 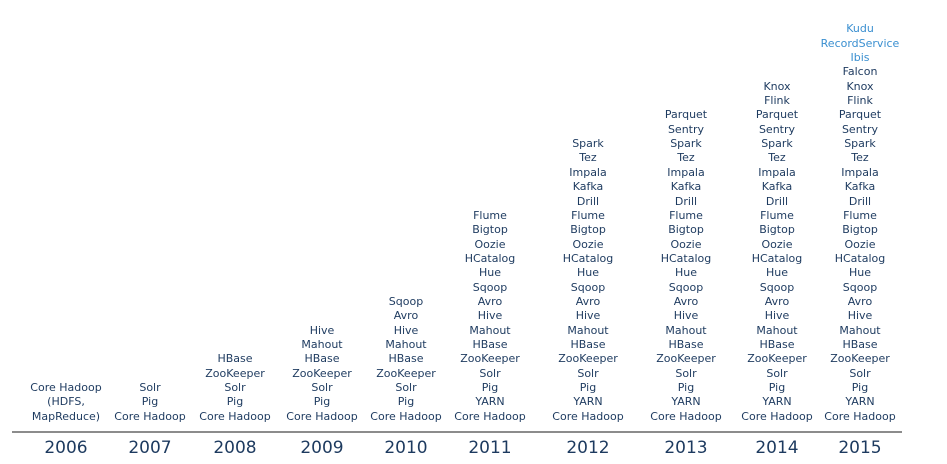 What do you see at coordinates (860, 448) in the screenshot?
I see `year-label: 2015` at bounding box center [860, 448].